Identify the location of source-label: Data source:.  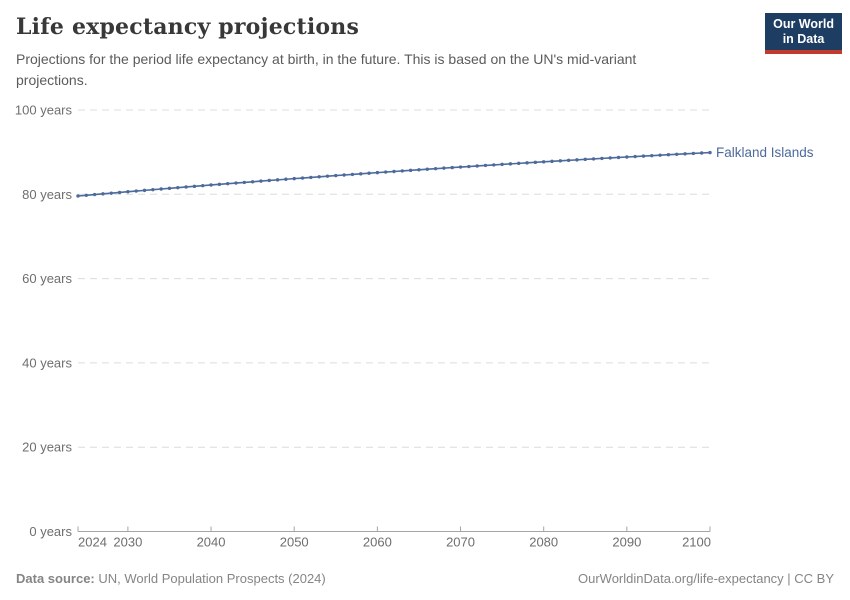
(55, 579).